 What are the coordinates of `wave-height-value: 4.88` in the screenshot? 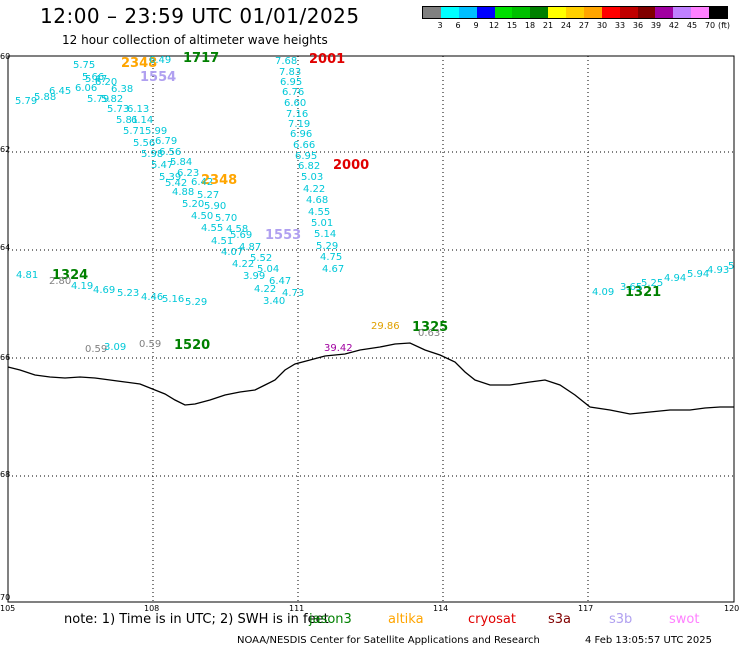 It's located at (183, 192).